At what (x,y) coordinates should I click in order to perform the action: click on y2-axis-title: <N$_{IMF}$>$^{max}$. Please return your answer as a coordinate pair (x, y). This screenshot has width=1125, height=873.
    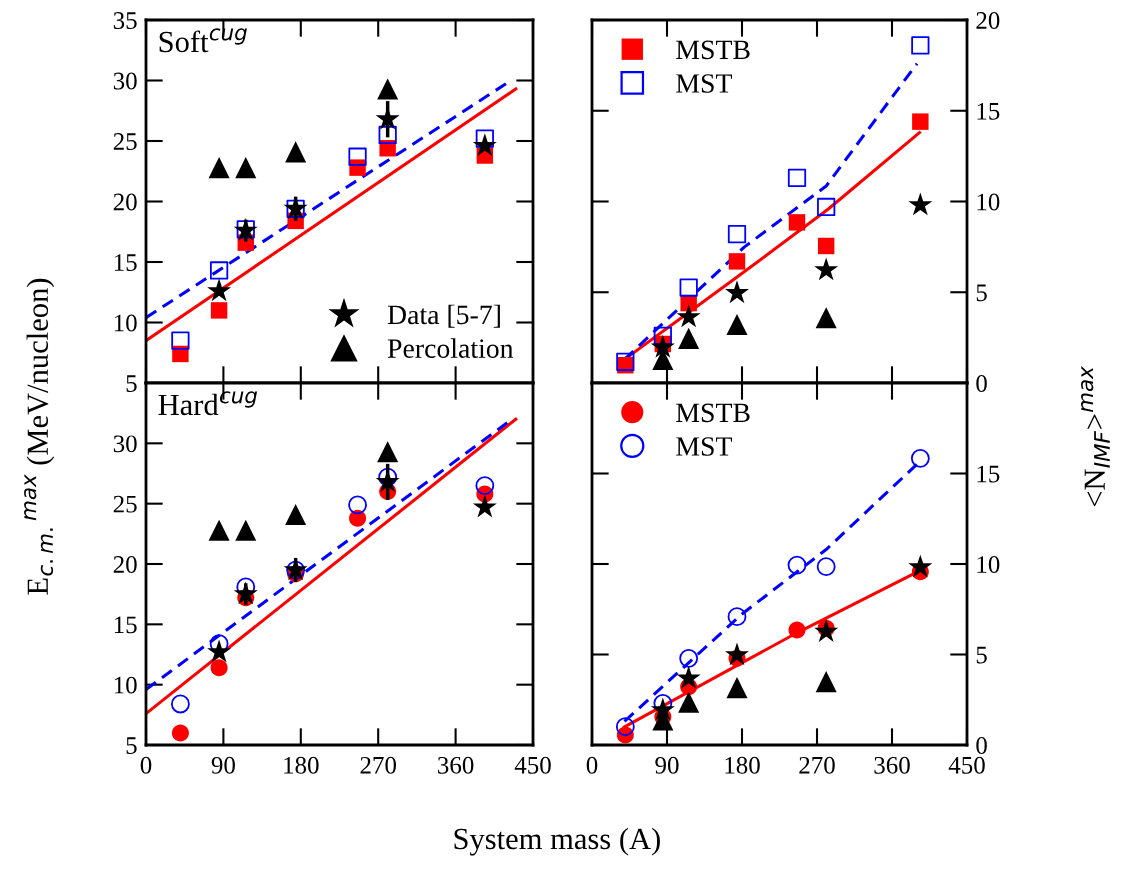
    Looking at the image, I should click on (1095, 436).